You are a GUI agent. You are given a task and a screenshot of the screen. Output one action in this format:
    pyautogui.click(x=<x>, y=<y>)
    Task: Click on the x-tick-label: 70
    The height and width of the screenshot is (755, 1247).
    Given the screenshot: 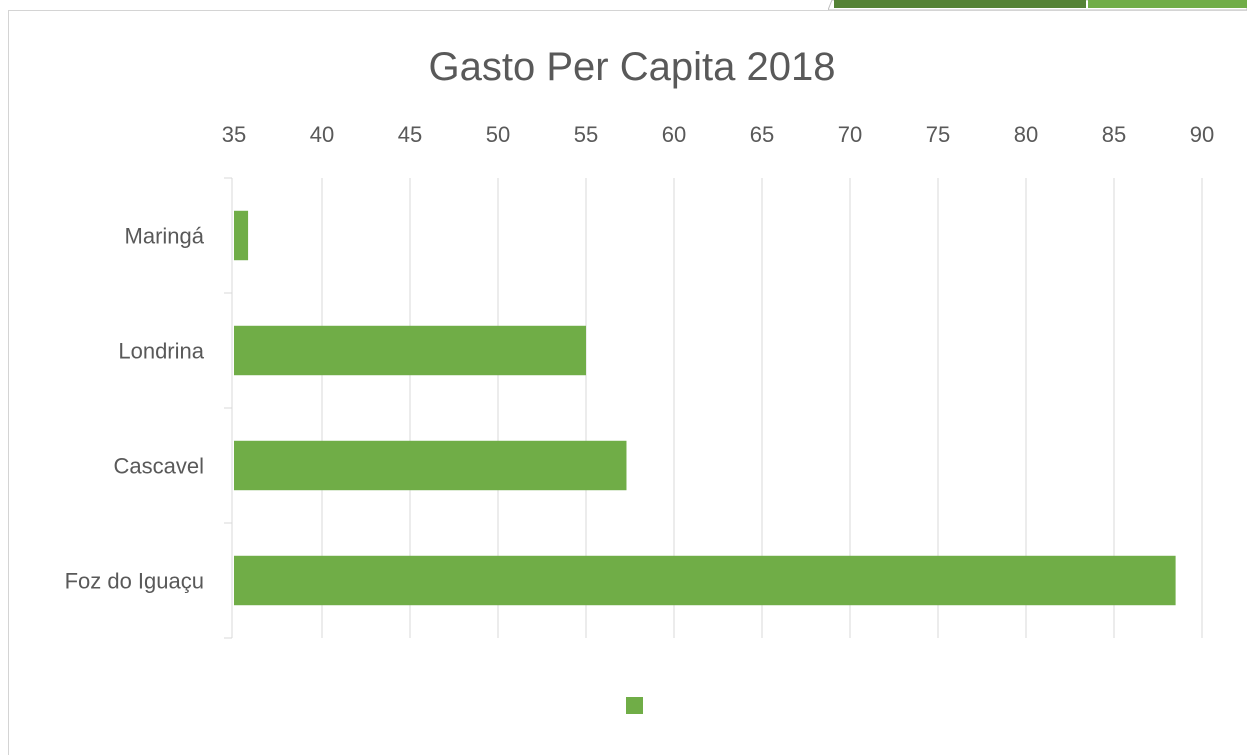 What is the action you would take?
    pyautogui.click(x=850, y=134)
    